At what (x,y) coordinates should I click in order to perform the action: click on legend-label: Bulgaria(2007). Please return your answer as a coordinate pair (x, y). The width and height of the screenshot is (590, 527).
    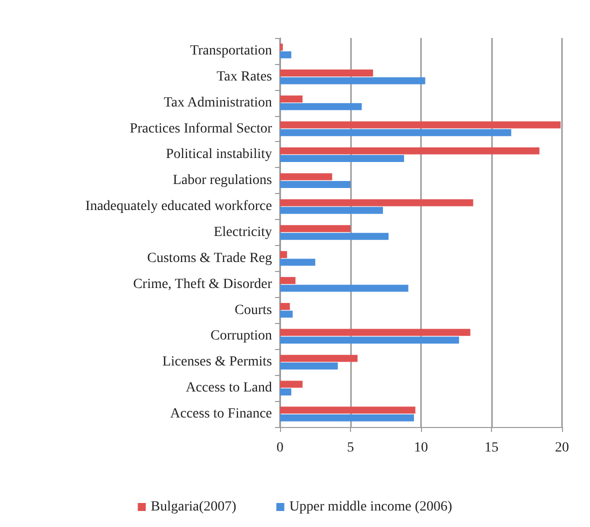
    Looking at the image, I should click on (193, 507).